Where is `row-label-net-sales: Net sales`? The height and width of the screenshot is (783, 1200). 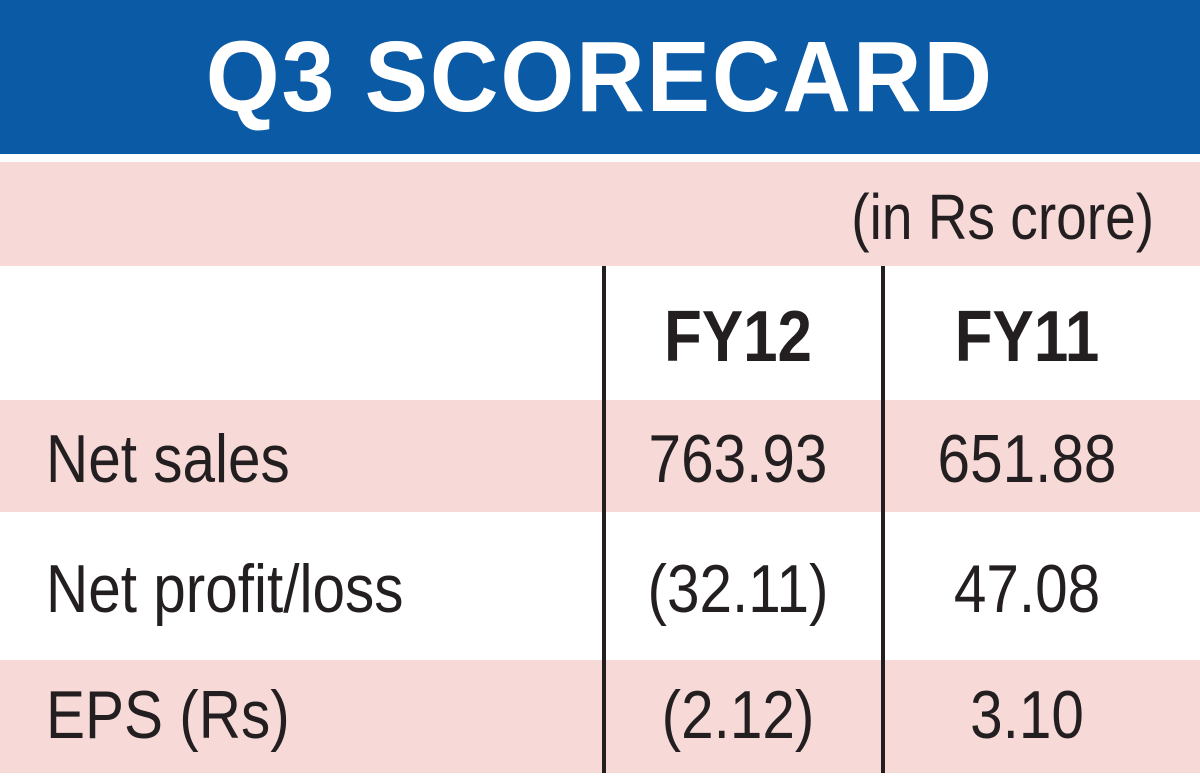 row-label-net-sales: Net sales is located at coordinates (168, 459).